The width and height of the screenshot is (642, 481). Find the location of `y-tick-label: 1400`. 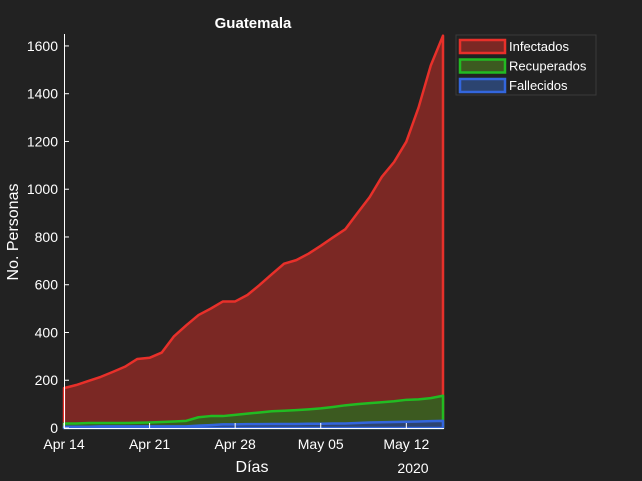

y-tick-label: 1400 is located at coordinates (42, 94).